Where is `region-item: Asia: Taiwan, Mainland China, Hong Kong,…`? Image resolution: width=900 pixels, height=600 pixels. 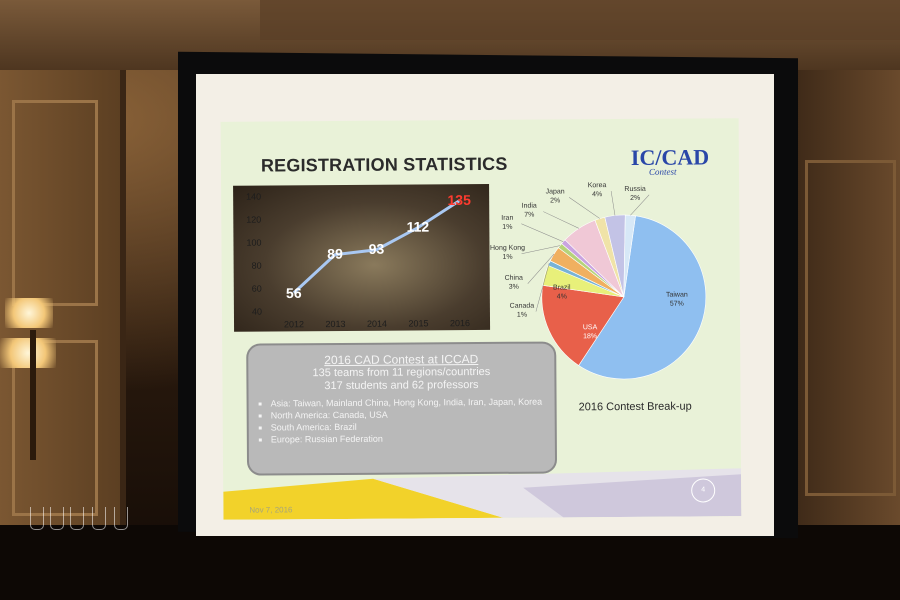
region-item: Asia: Taiwan, Mainland China, Hong Kong,… is located at coordinates (413, 402).